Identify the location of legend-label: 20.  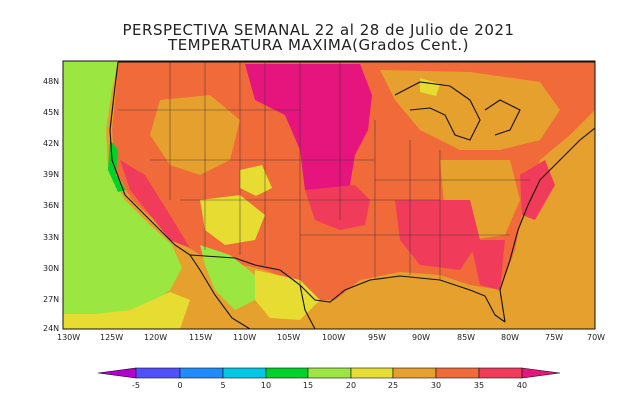
(351, 385).